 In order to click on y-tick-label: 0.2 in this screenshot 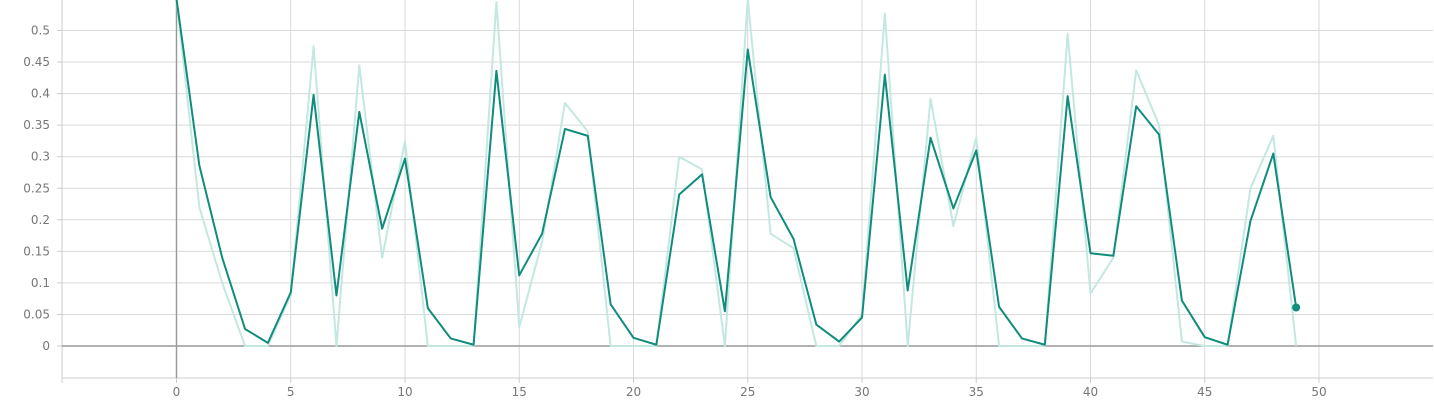, I will do `click(40, 220)`.